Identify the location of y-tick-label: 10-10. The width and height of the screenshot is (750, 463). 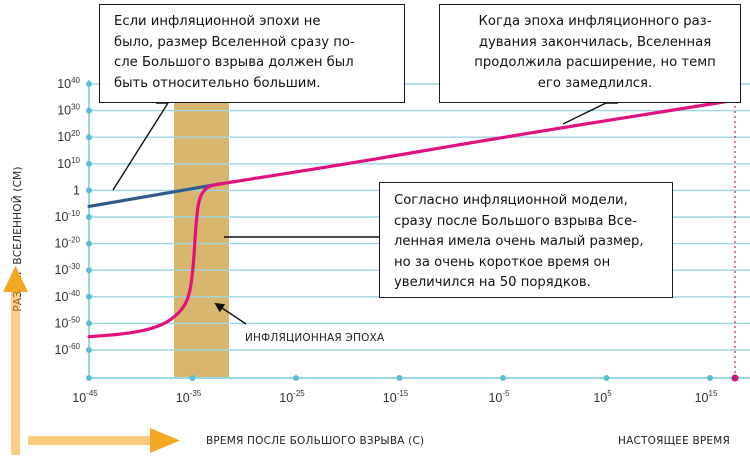
(68, 216).